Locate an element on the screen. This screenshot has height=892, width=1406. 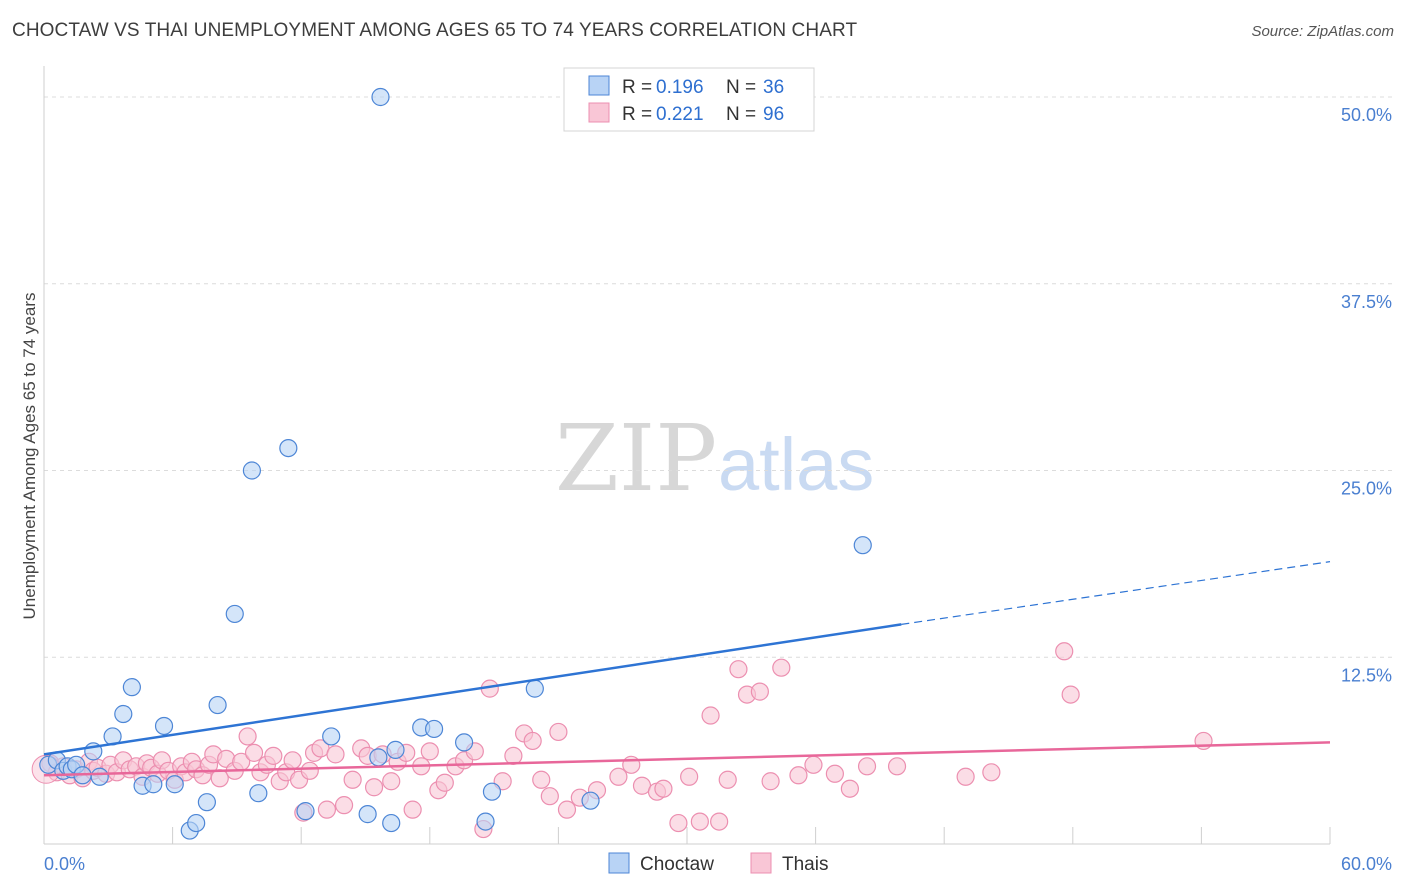
bottom-legend-thais: Thais is located at coordinates (805, 864).